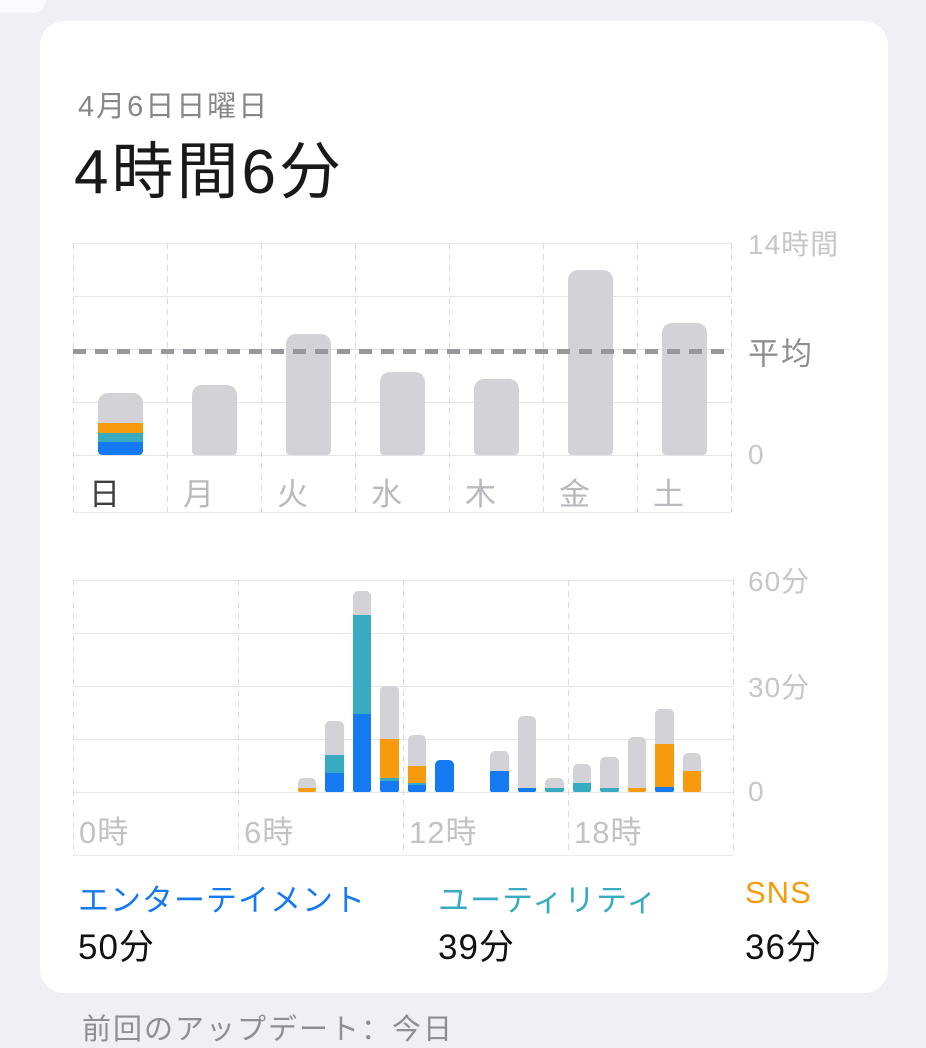 The width and height of the screenshot is (926, 1048). Describe the element at coordinates (443, 832) in the screenshot. I see `hour-label-12: 12時` at that location.